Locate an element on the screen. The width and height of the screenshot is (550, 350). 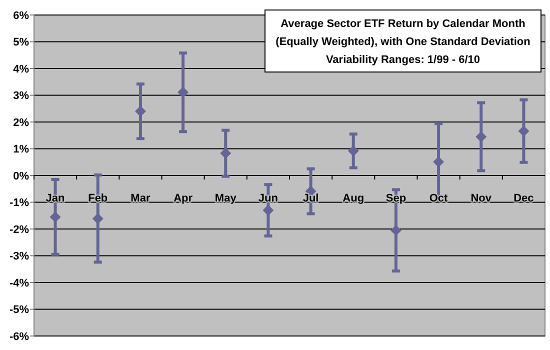
y-tick-label: 0% is located at coordinates (21, 176).